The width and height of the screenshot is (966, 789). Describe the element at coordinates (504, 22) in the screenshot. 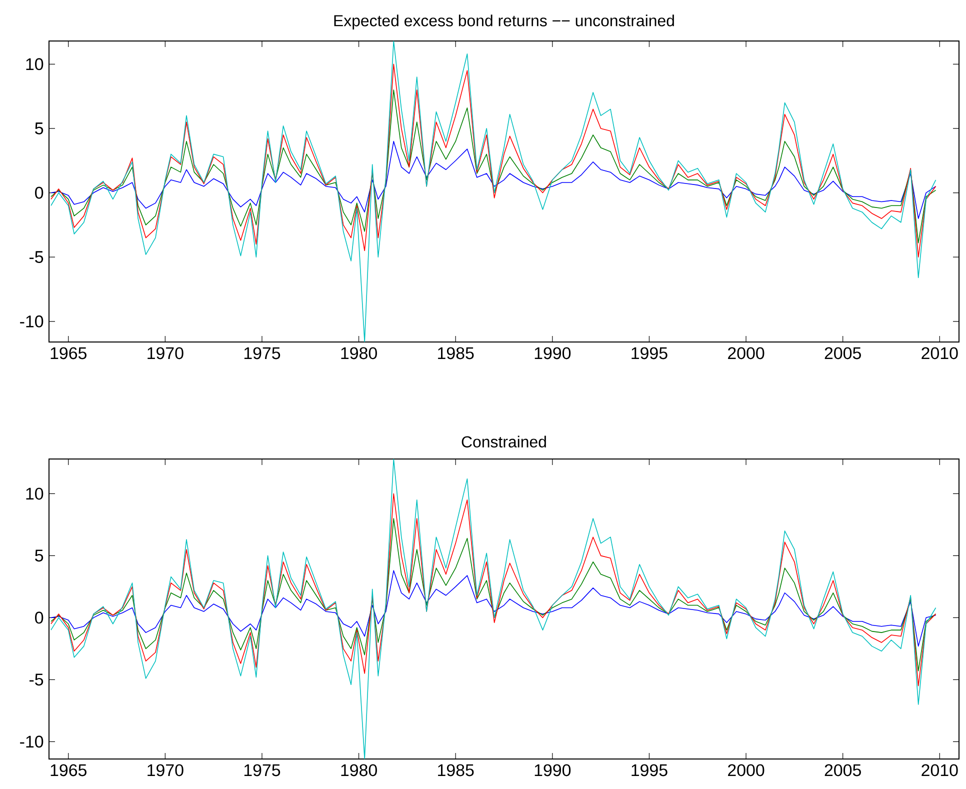

I see `chart-title: Expected excess bond returns −− unconstrained` at that location.